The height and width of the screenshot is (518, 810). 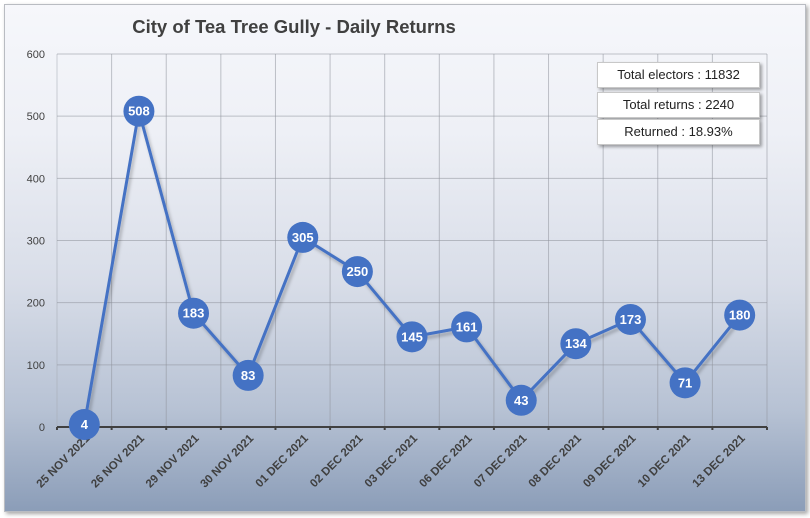 I want to click on data-label: 4, so click(x=85, y=424).